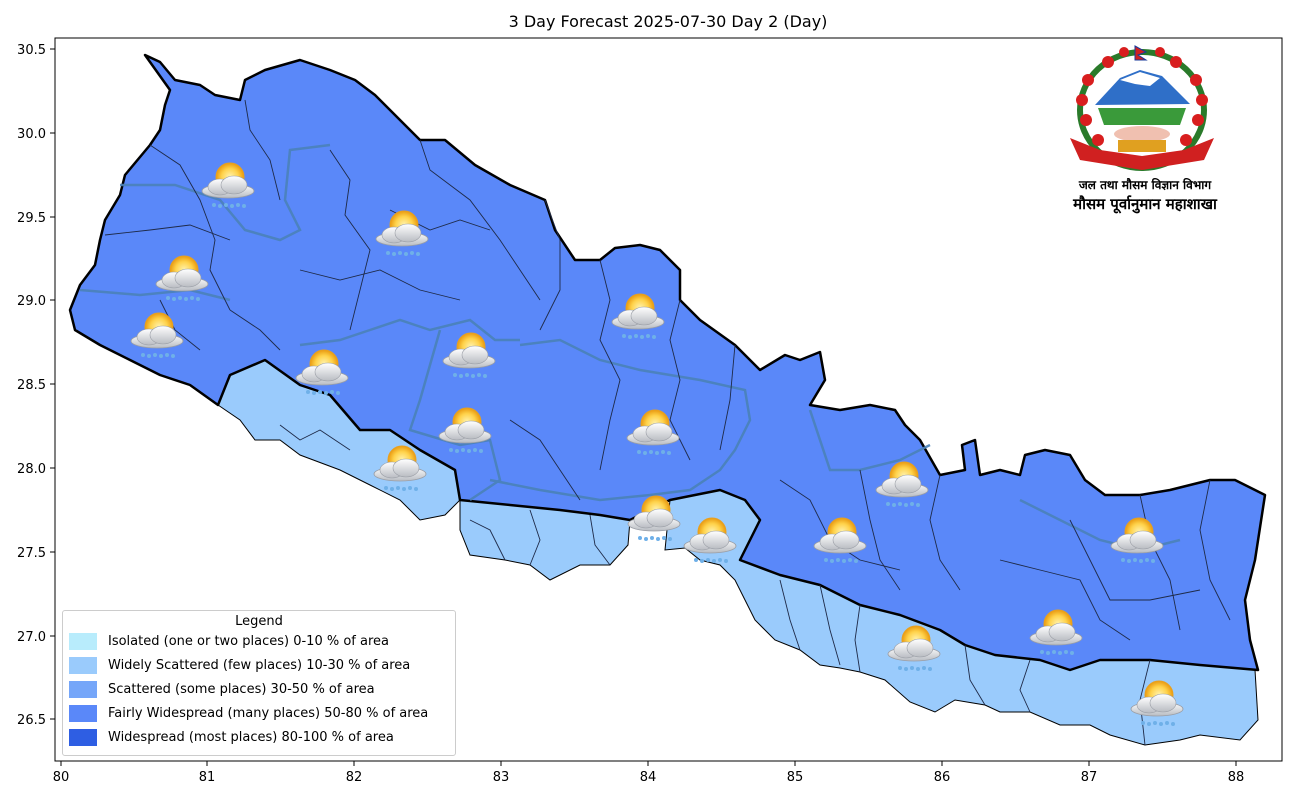  What do you see at coordinates (1236, 777) in the screenshot?
I see `x-tick-label: 88` at bounding box center [1236, 777].